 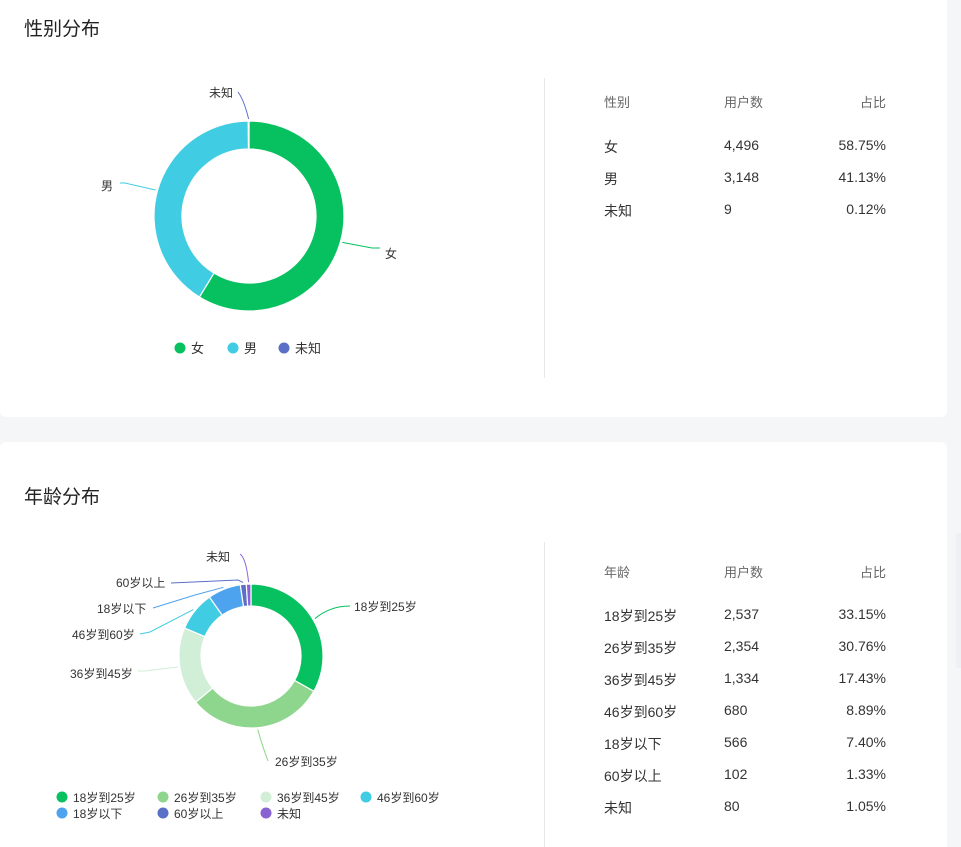 What do you see at coordinates (104, 797) in the screenshot?
I see `legend-label: 18岁到25岁` at bounding box center [104, 797].